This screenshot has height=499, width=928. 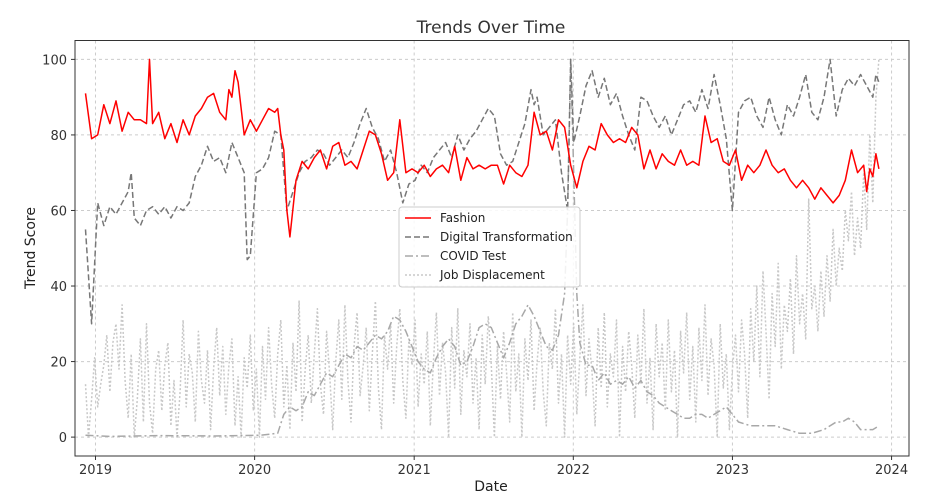 I want to click on y-axis-label: Trend Score, so click(x=31, y=248).